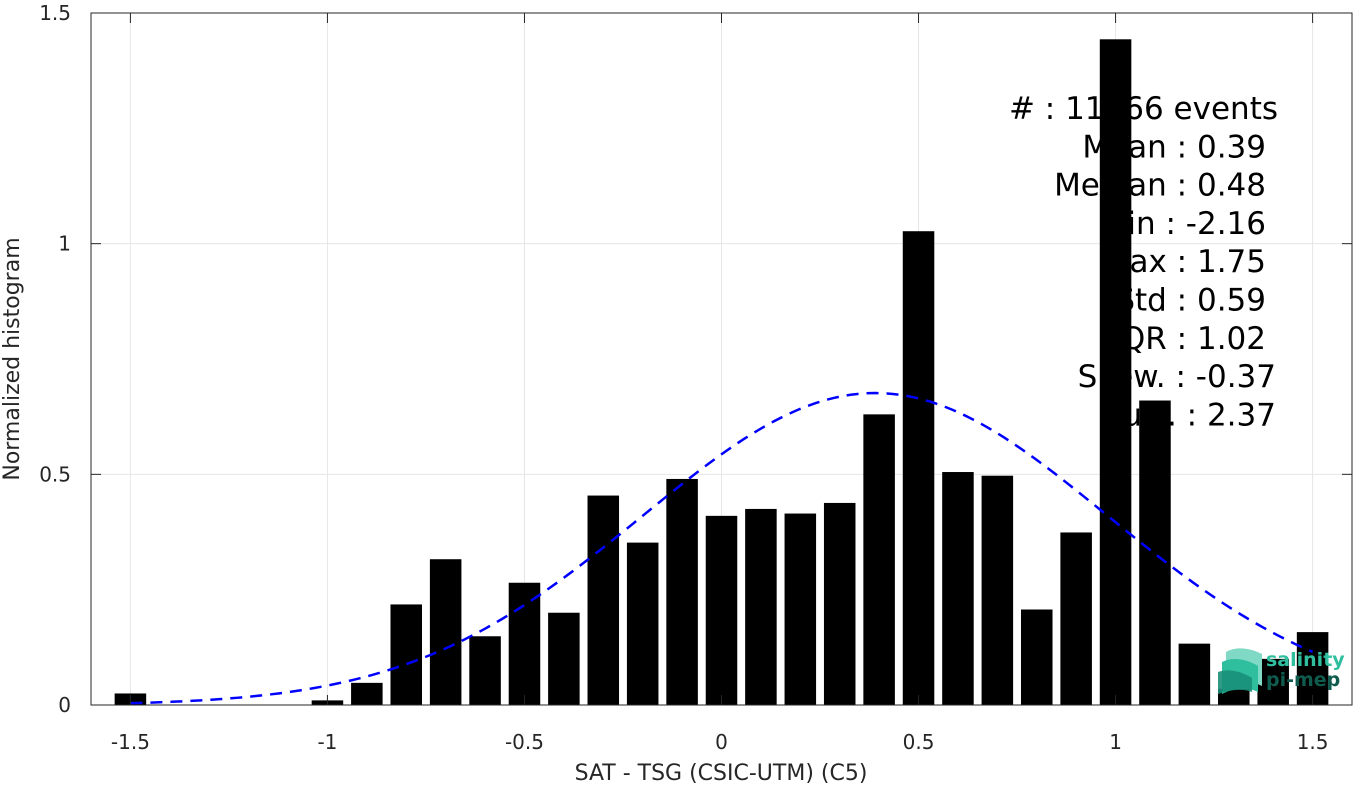 Image resolution: width=1367 pixels, height=785 pixels. What do you see at coordinates (1189, 339) in the screenshot?
I see `stat-line: IQR : 1.02` at bounding box center [1189, 339].